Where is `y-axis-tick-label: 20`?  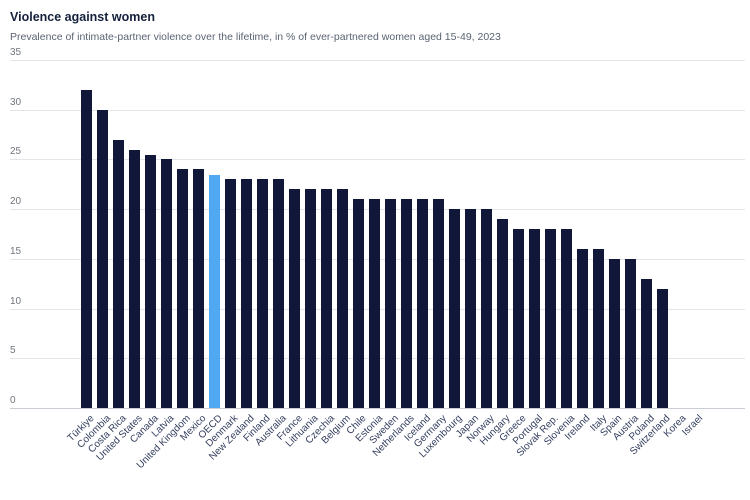 y-axis-tick-label: 20 is located at coordinates (16, 202).